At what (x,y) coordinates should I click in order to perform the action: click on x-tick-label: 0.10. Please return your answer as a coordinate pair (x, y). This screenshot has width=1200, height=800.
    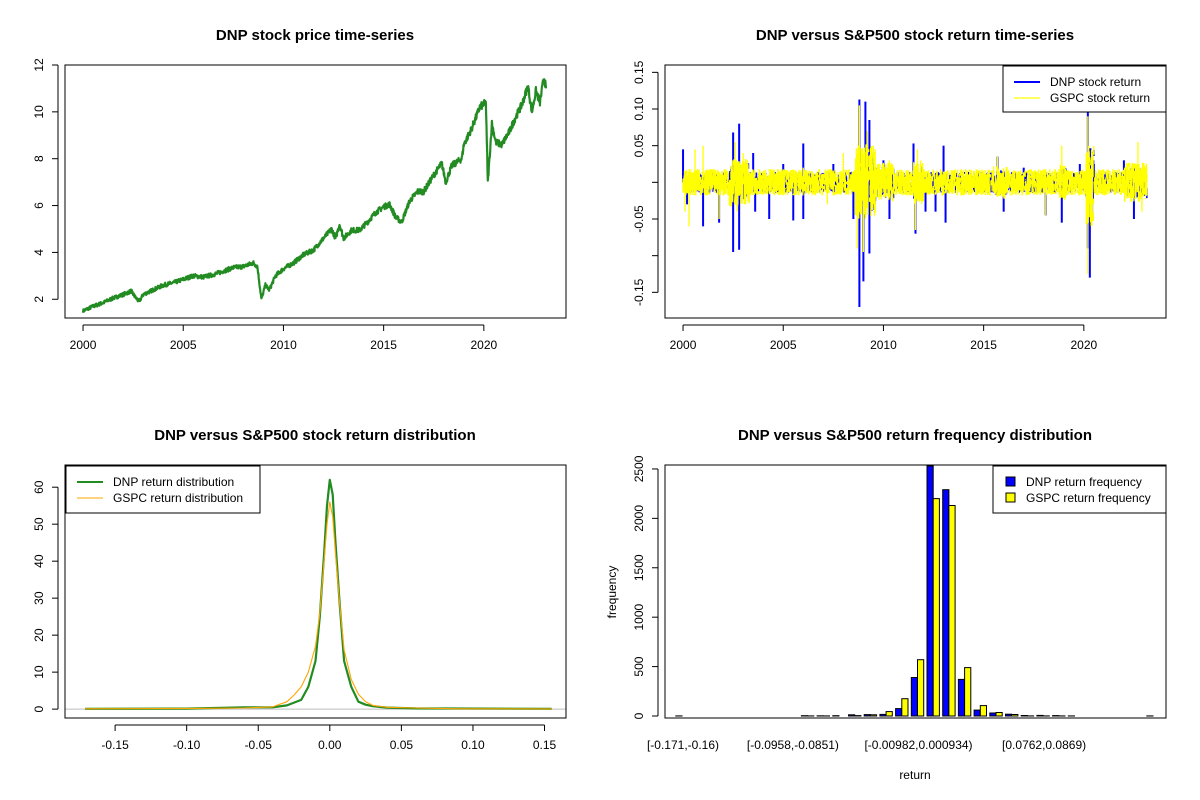
    Looking at the image, I should click on (473, 745).